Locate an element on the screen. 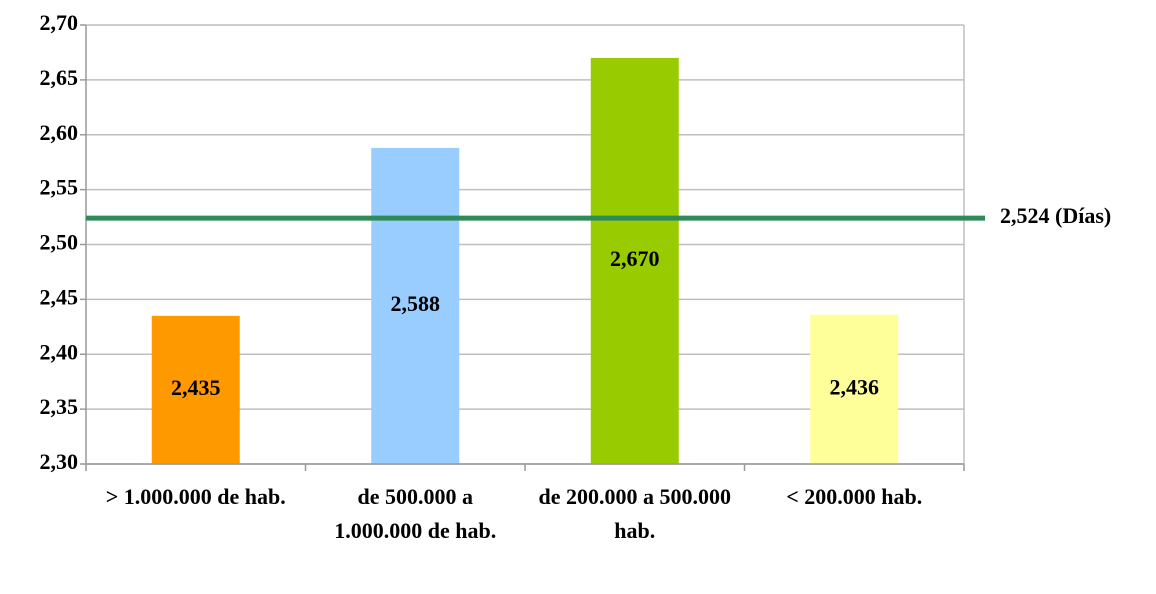 Image resolution: width=1156 pixels, height=594 pixels. y-tick-label: 2,60 is located at coordinates (59, 132).